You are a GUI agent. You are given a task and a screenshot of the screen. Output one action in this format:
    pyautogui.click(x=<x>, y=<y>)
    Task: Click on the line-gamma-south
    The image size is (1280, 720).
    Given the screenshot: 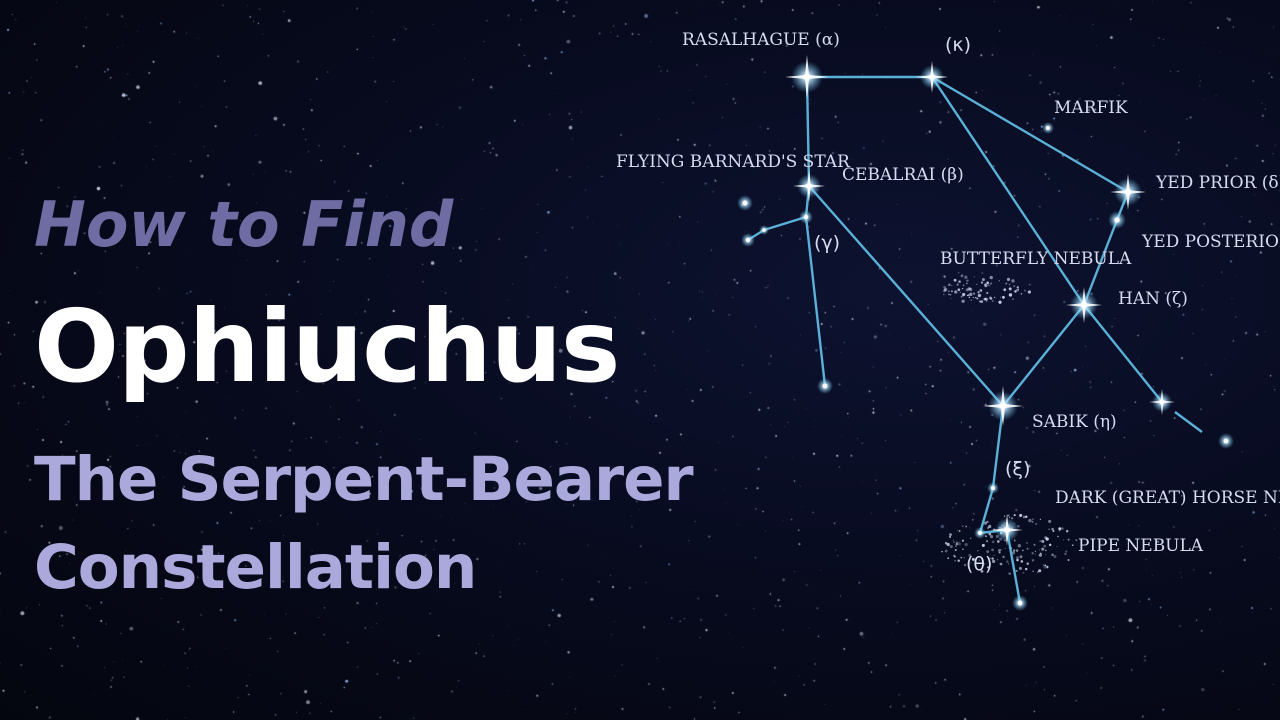 What is the action you would take?
    pyautogui.click(x=815, y=301)
    